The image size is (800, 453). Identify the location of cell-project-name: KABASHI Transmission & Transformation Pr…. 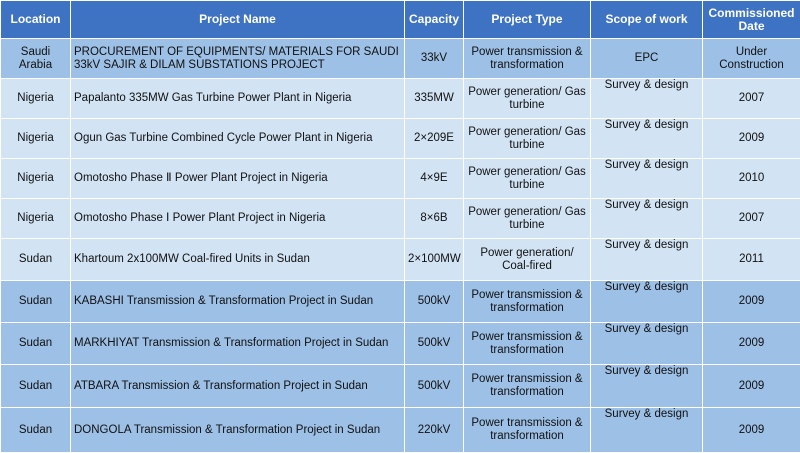
(238, 302).